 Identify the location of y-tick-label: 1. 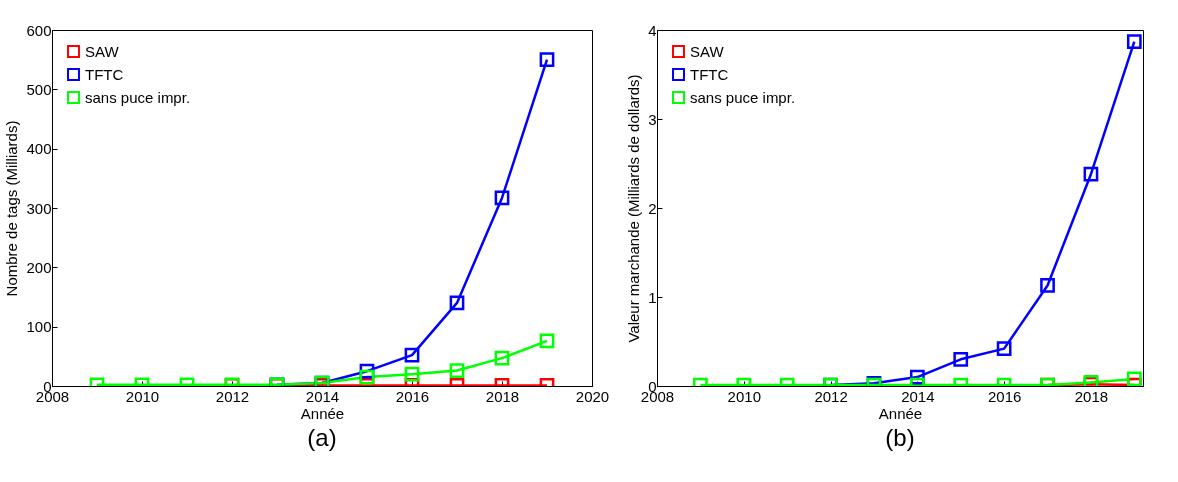
(652, 297).